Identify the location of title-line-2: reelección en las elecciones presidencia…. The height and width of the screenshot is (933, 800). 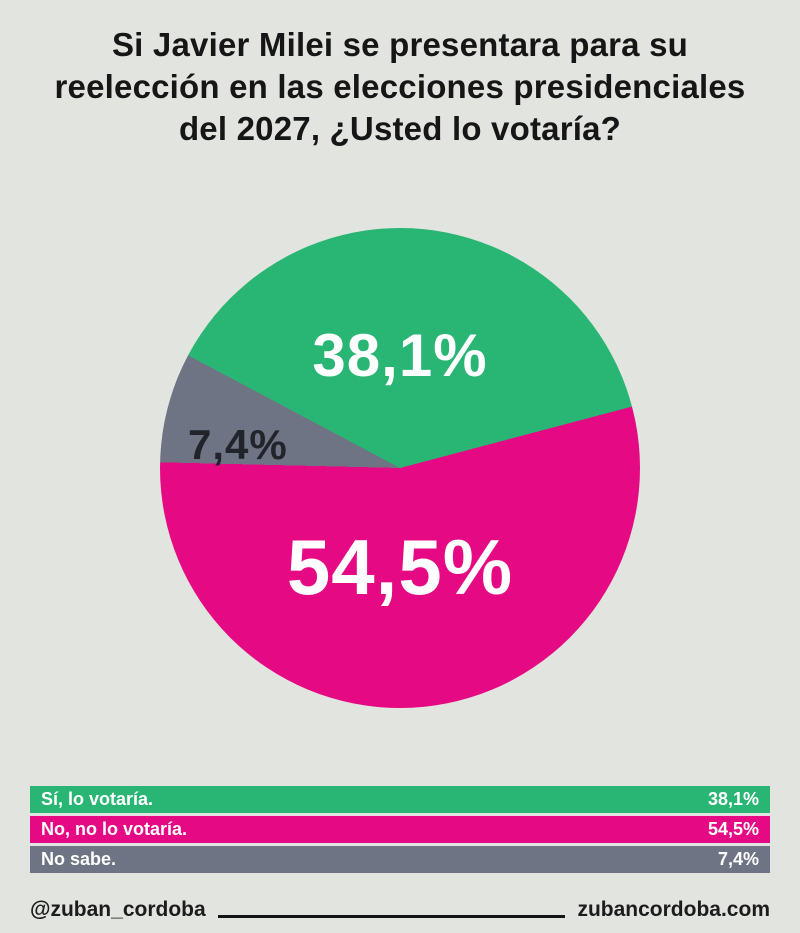
(400, 86).